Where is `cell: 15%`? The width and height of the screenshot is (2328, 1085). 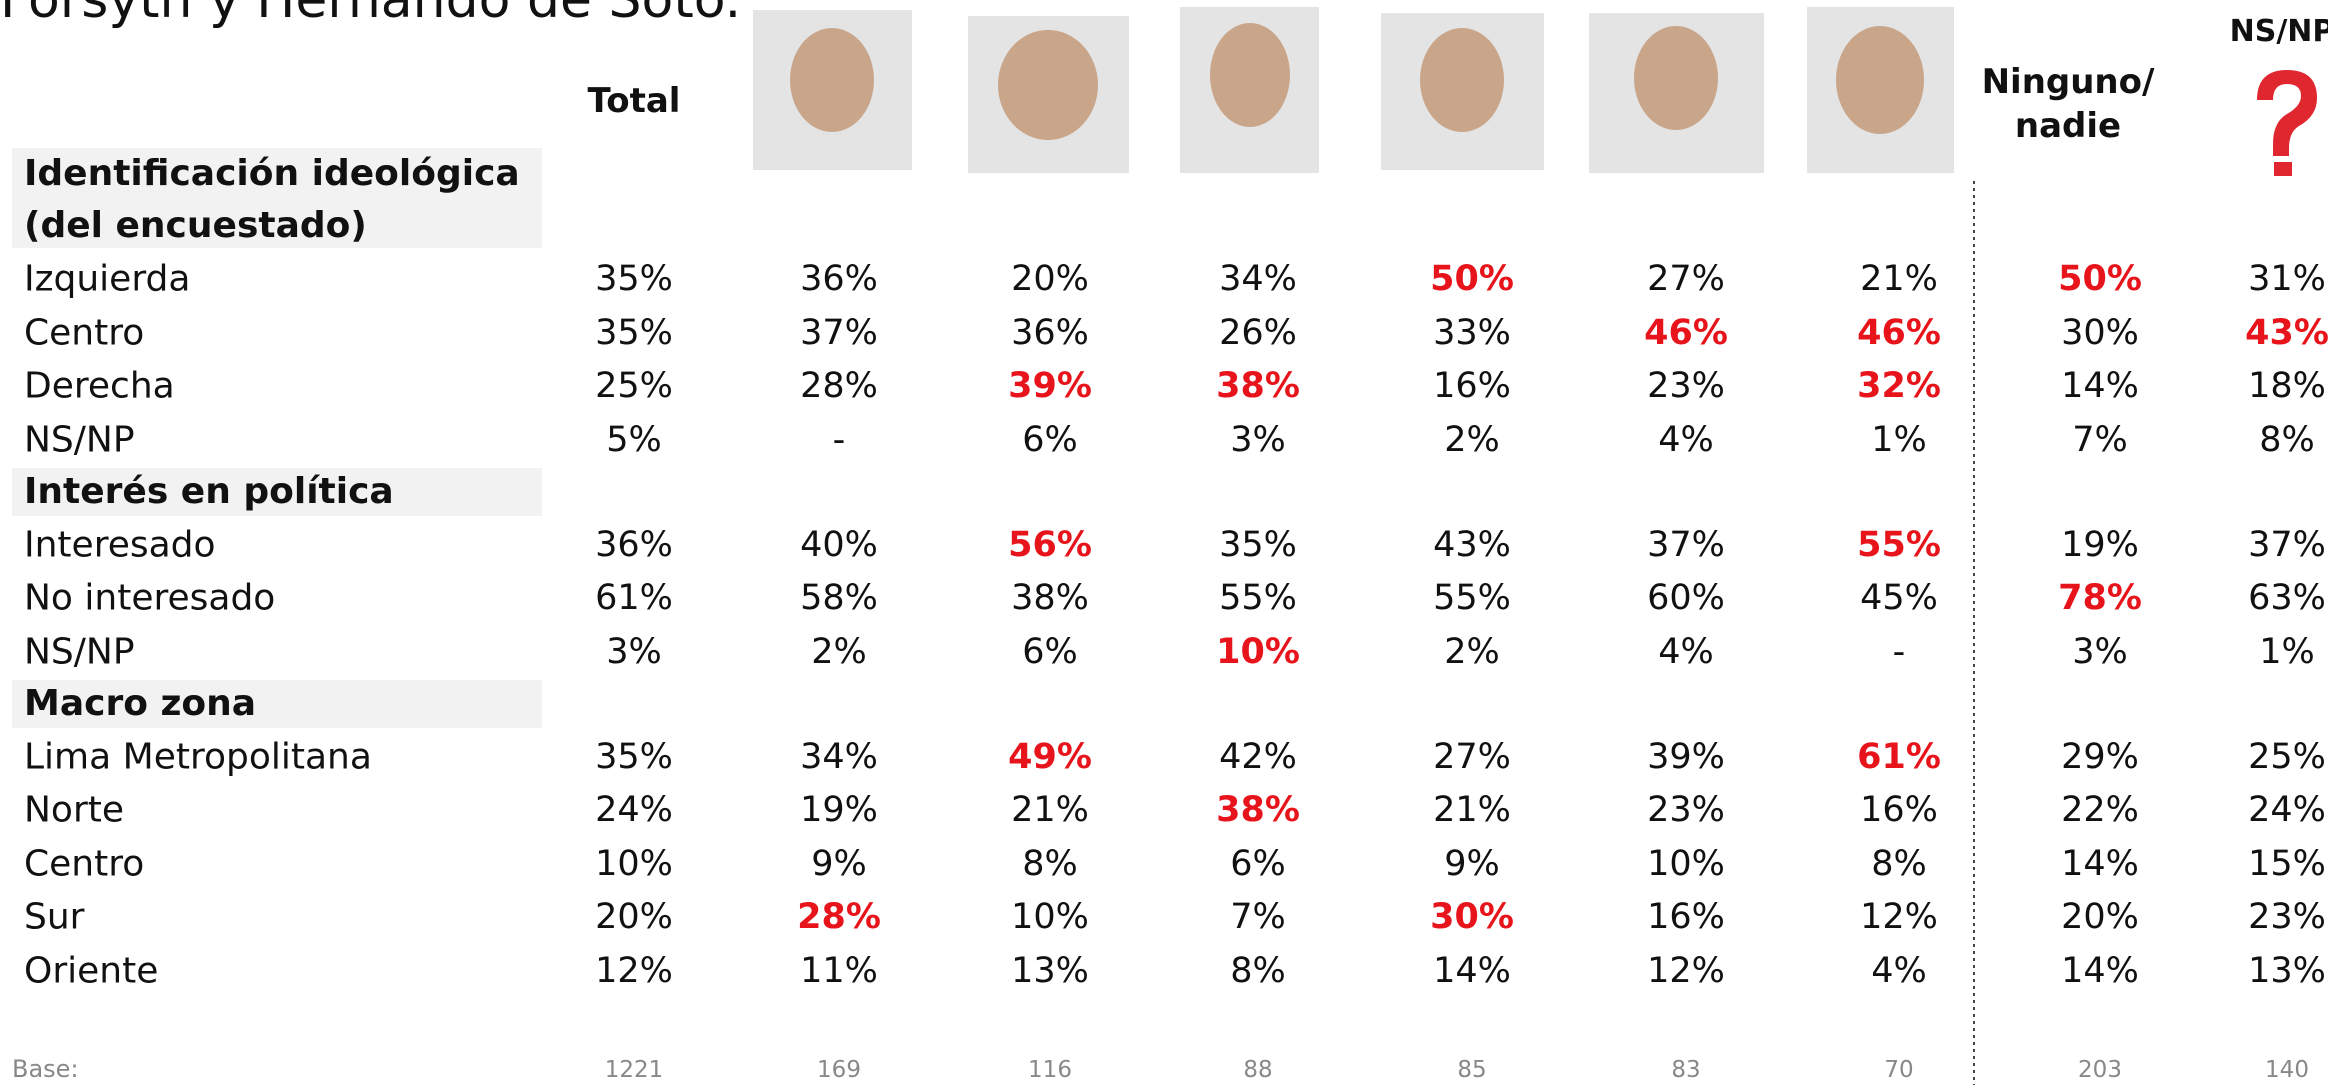 cell: 15% is located at coordinates (2287, 863).